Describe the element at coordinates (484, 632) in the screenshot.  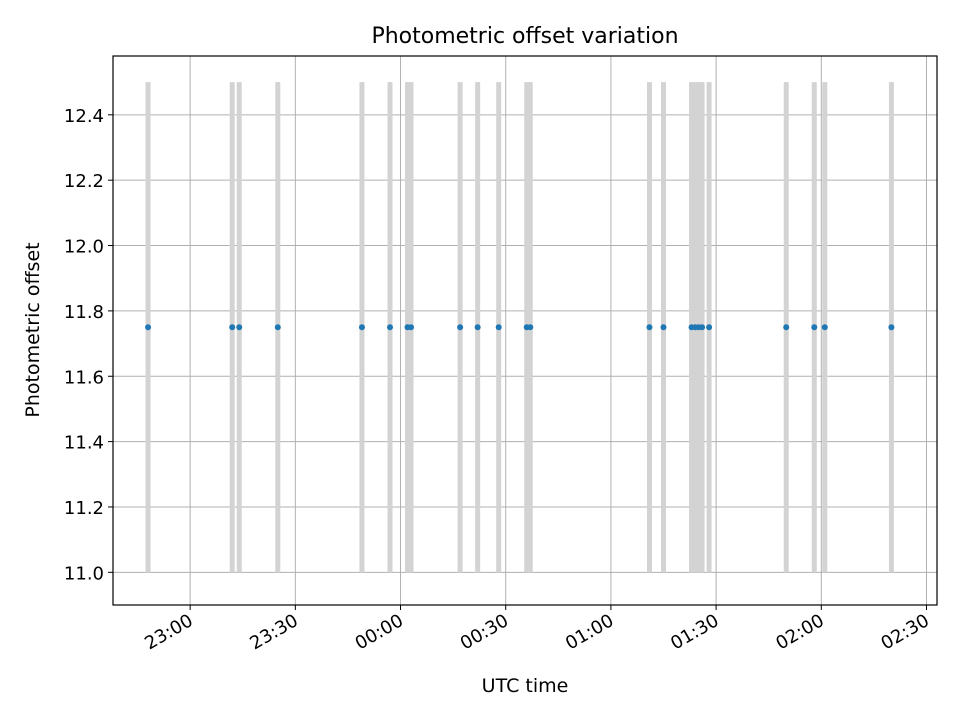
I see `x-tick-label: 00:30` at that location.